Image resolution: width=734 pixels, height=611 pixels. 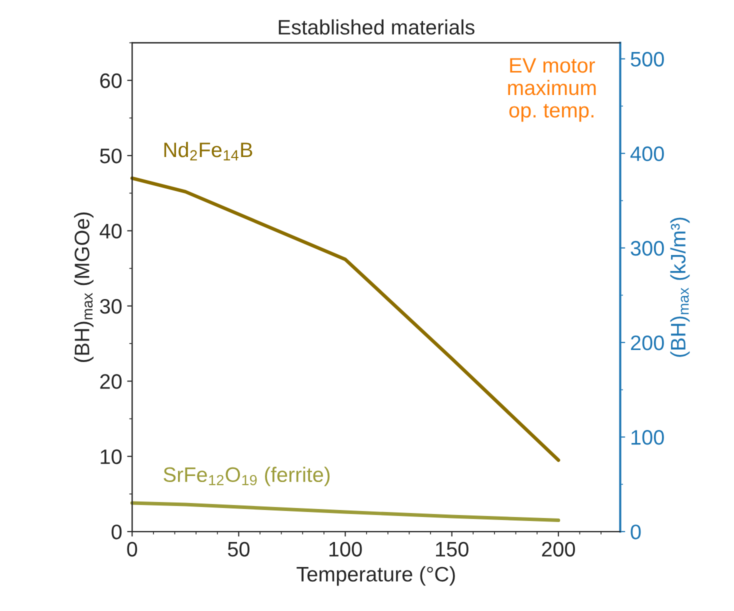 What do you see at coordinates (647, 342) in the screenshot?
I see `y2-tick-label: 200` at bounding box center [647, 342].